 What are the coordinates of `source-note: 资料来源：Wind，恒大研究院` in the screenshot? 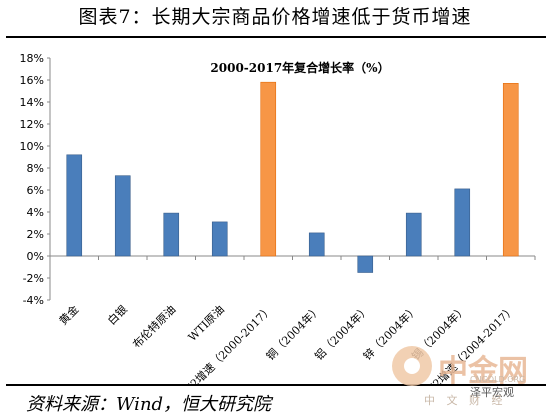 It's located at (149, 404).